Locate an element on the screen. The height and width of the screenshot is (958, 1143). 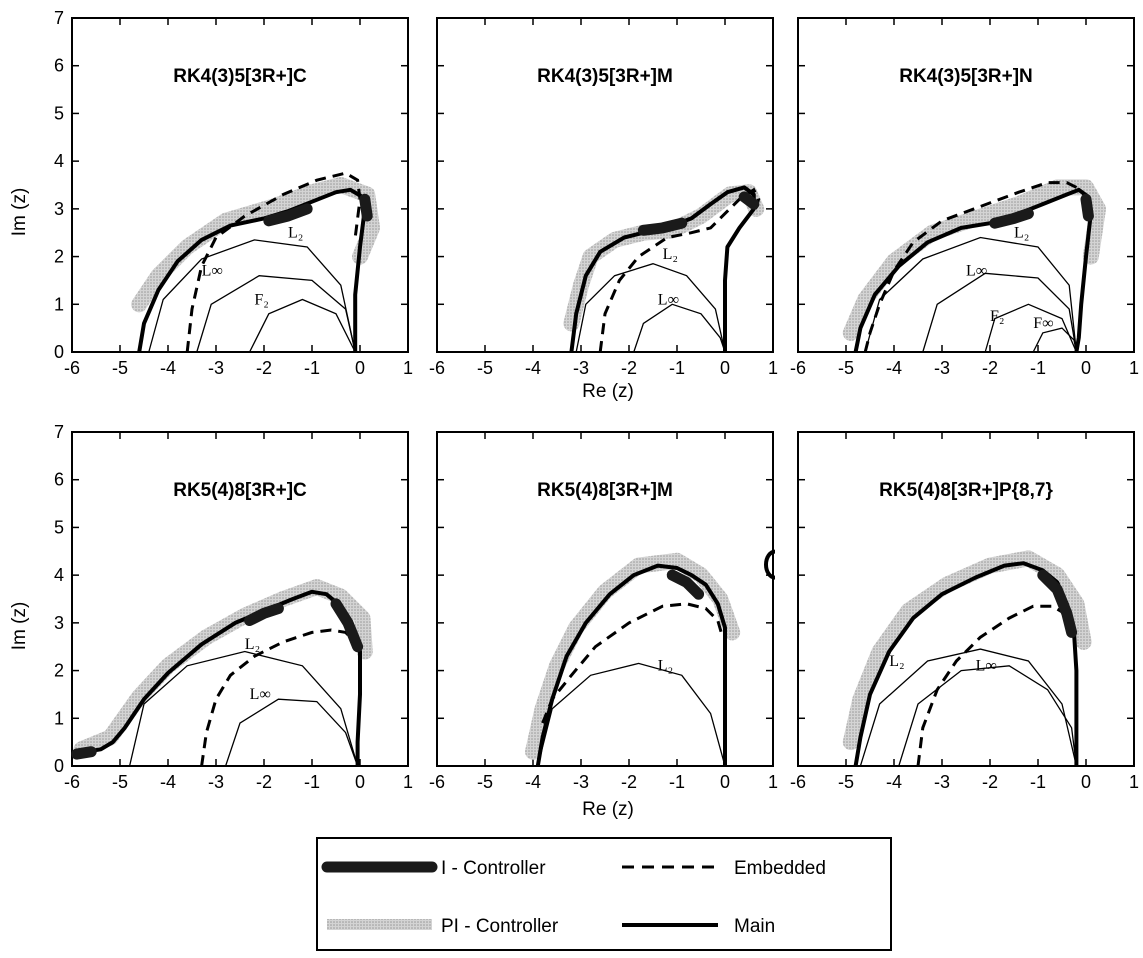
y-tick-label: 0 is located at coordinates (59, 352).